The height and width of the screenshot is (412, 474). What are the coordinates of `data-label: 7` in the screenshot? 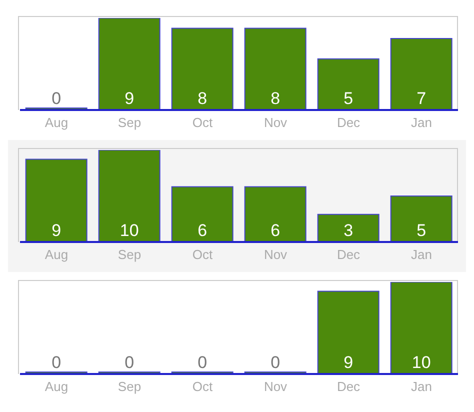 It's located at (421, 98).